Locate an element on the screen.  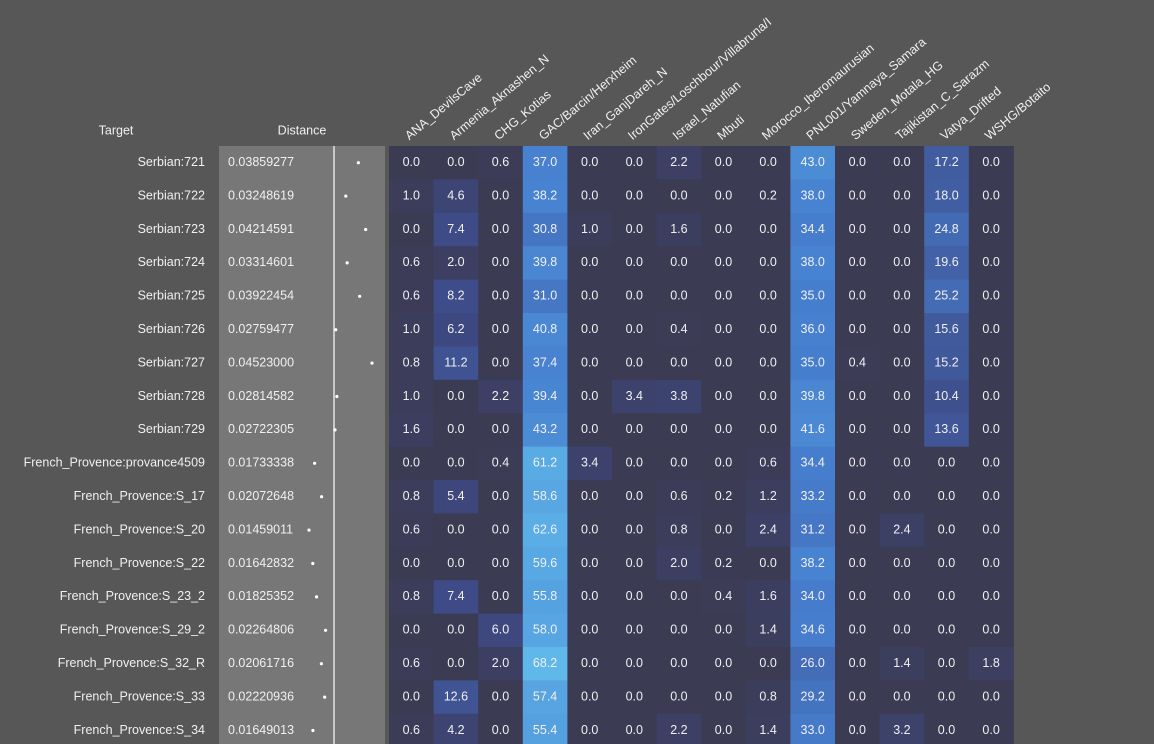
target-label: Serbian:728 is located at coordinates (171, 396).